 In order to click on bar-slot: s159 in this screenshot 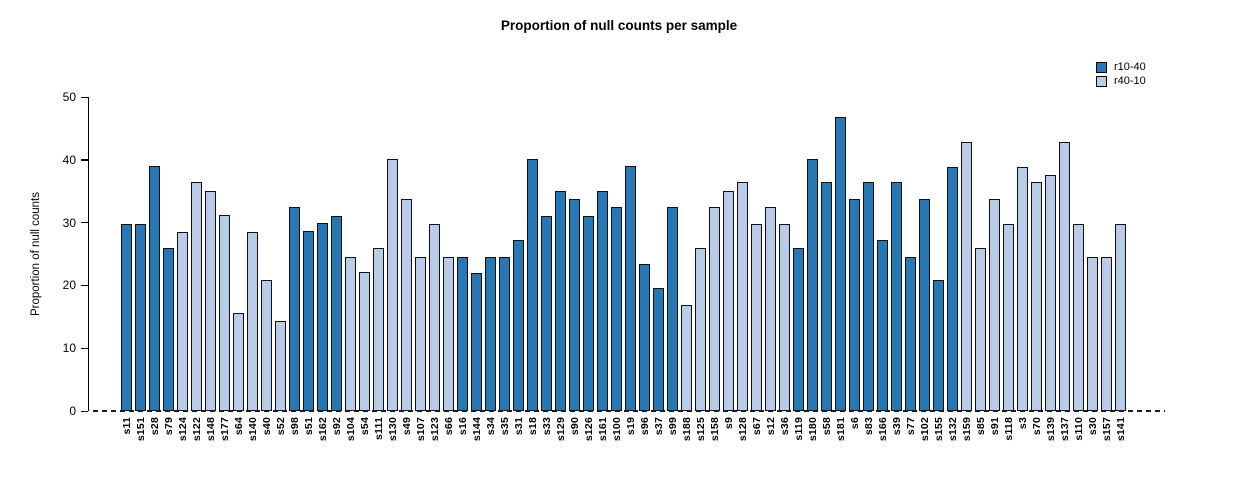, I will do `click(967, 269)`.